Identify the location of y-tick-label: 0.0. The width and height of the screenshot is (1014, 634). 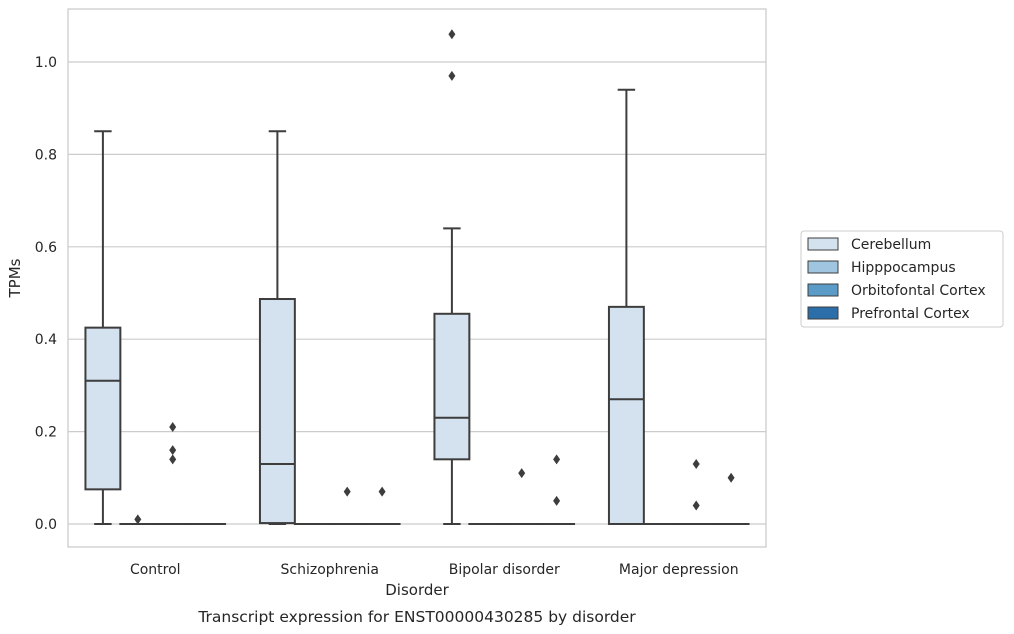
(46, 525).